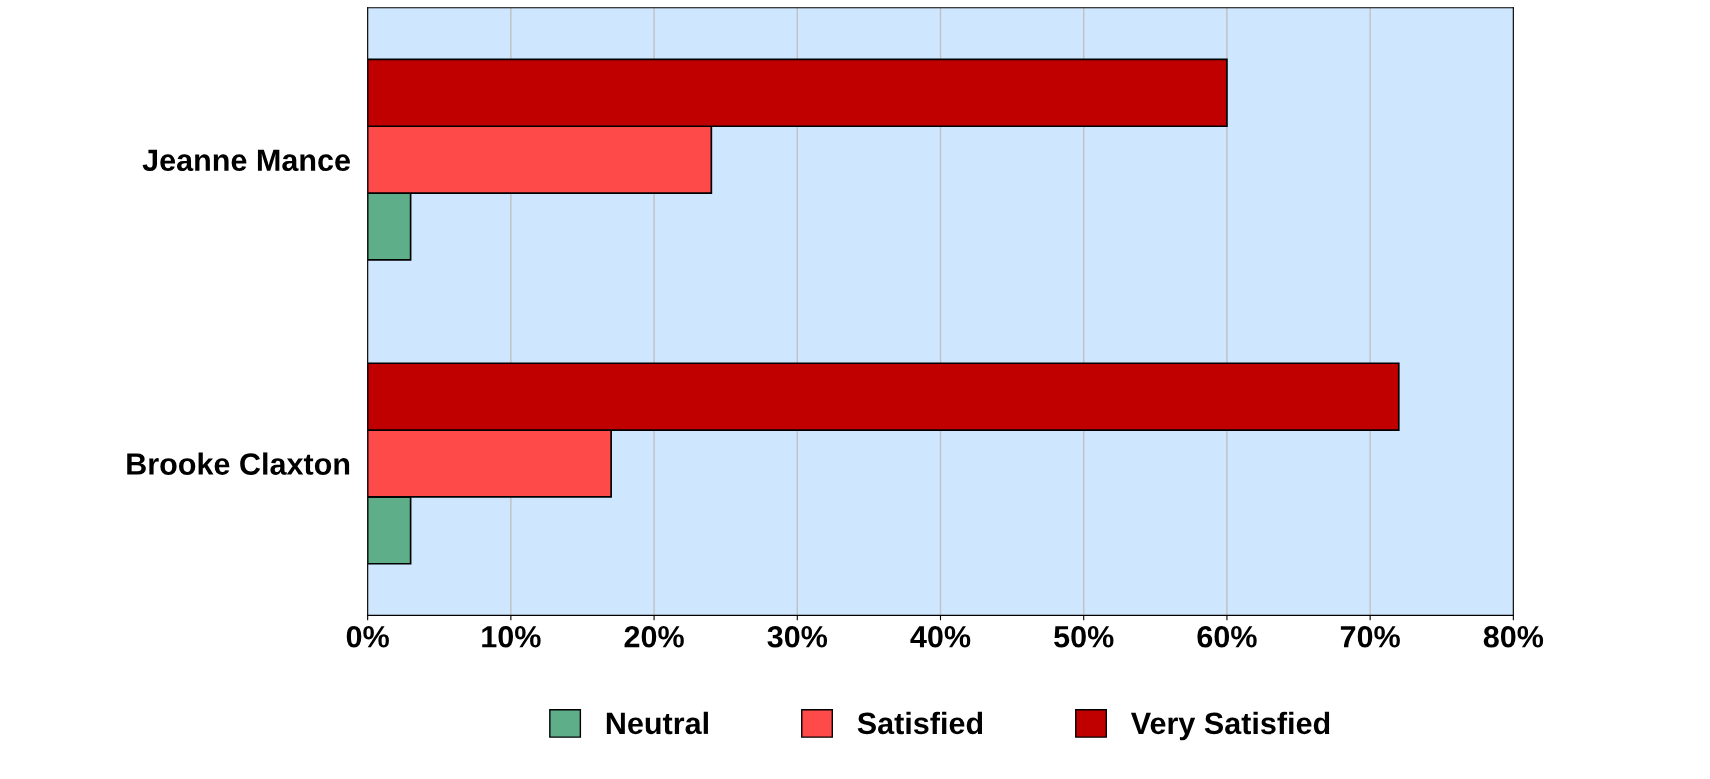  Describe the element at coordinates (920, 723) in the screenshot. I see `legend-label: Satisfied` at that location.